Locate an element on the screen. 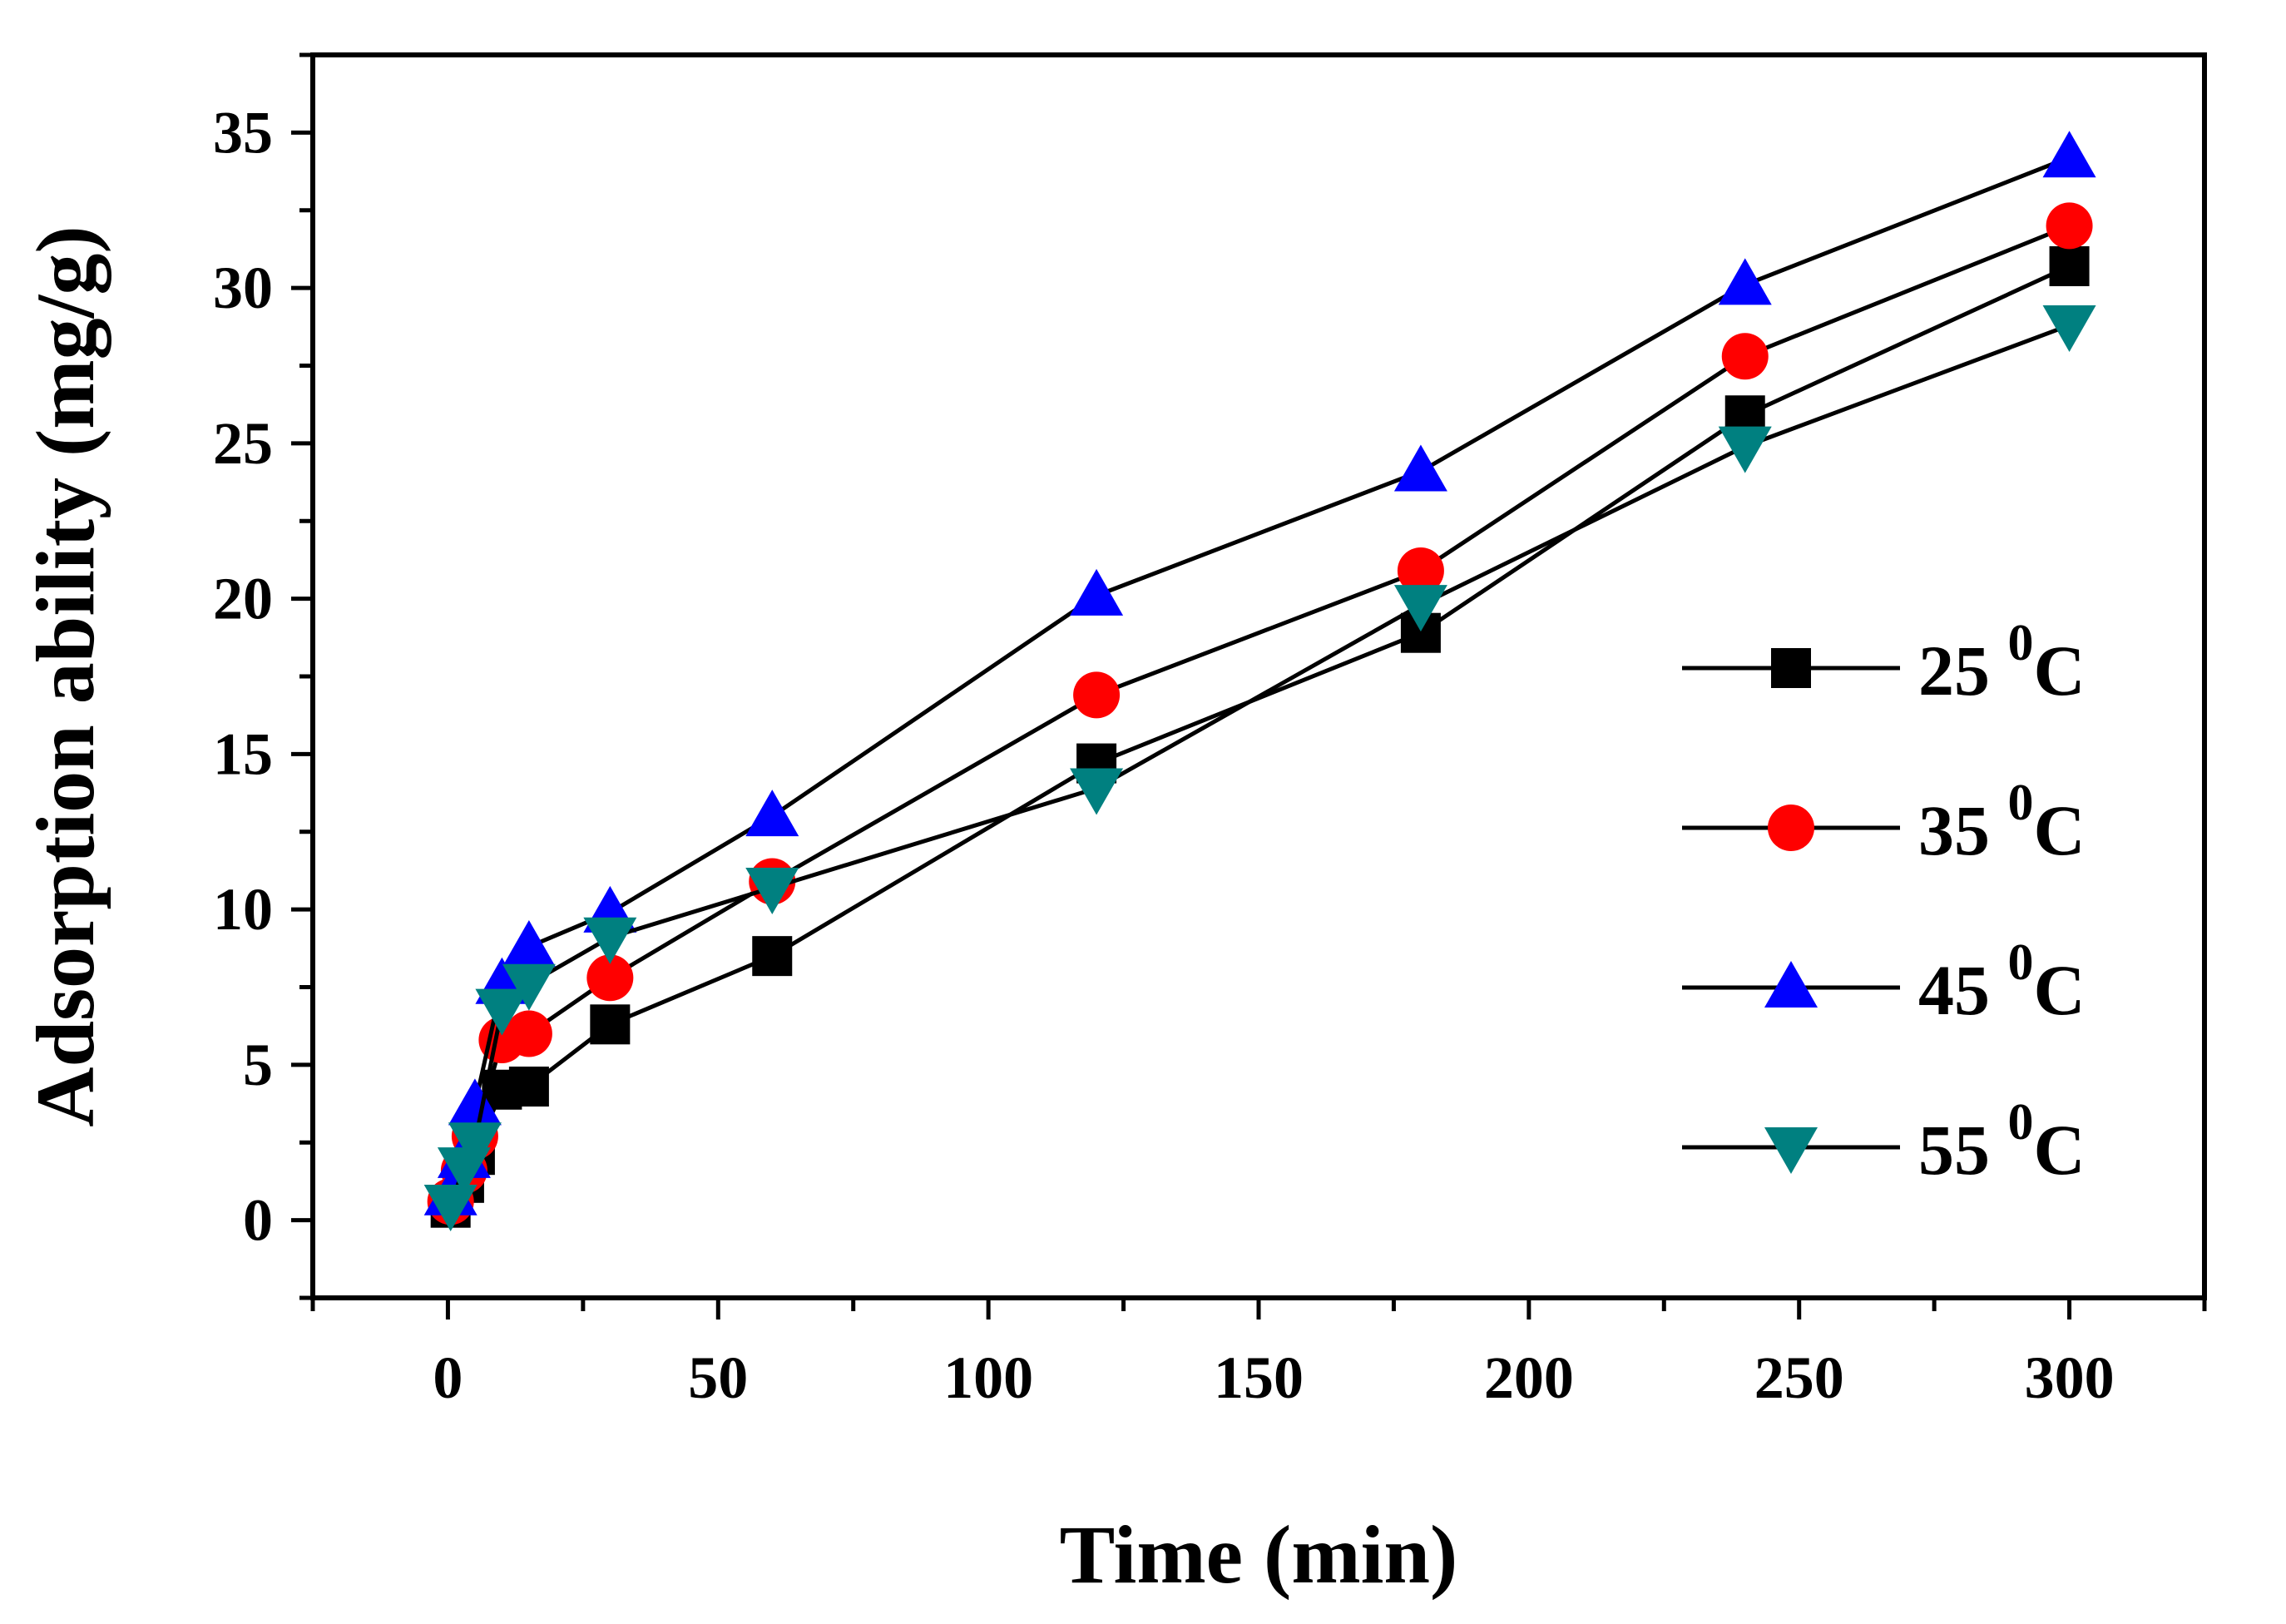 The width and height of the screenshot is (2286, 1624). y-tick-label: 20 is located at coordinates (243, 599).